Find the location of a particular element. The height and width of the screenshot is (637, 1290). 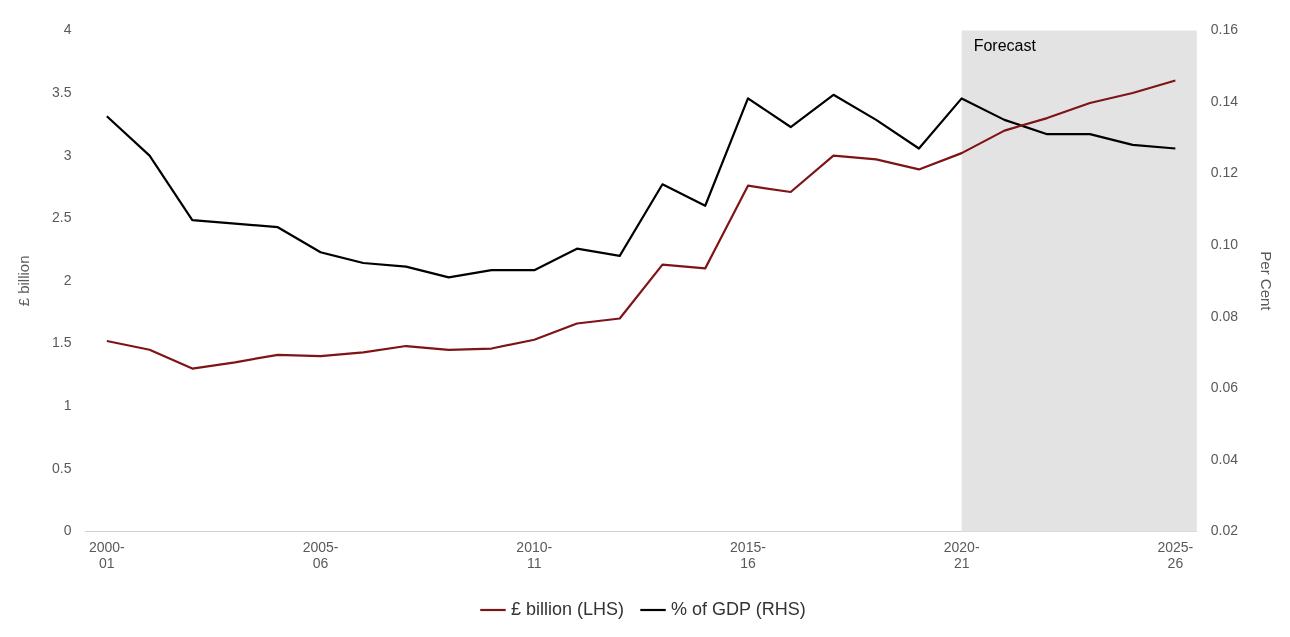

x-tick-label: 2010-11 is located at coordinates (534, 555).